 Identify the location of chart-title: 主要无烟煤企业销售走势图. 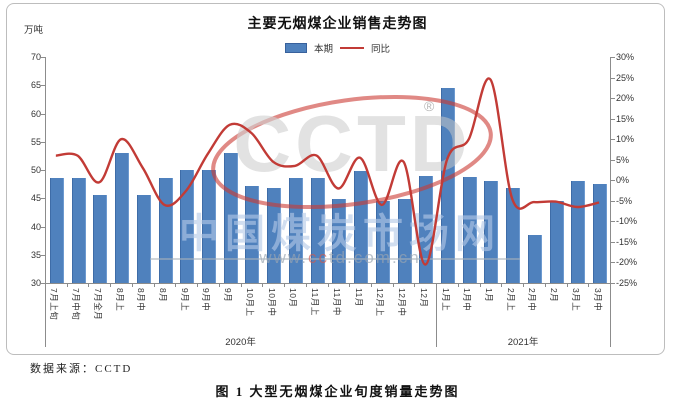
(337, 23).